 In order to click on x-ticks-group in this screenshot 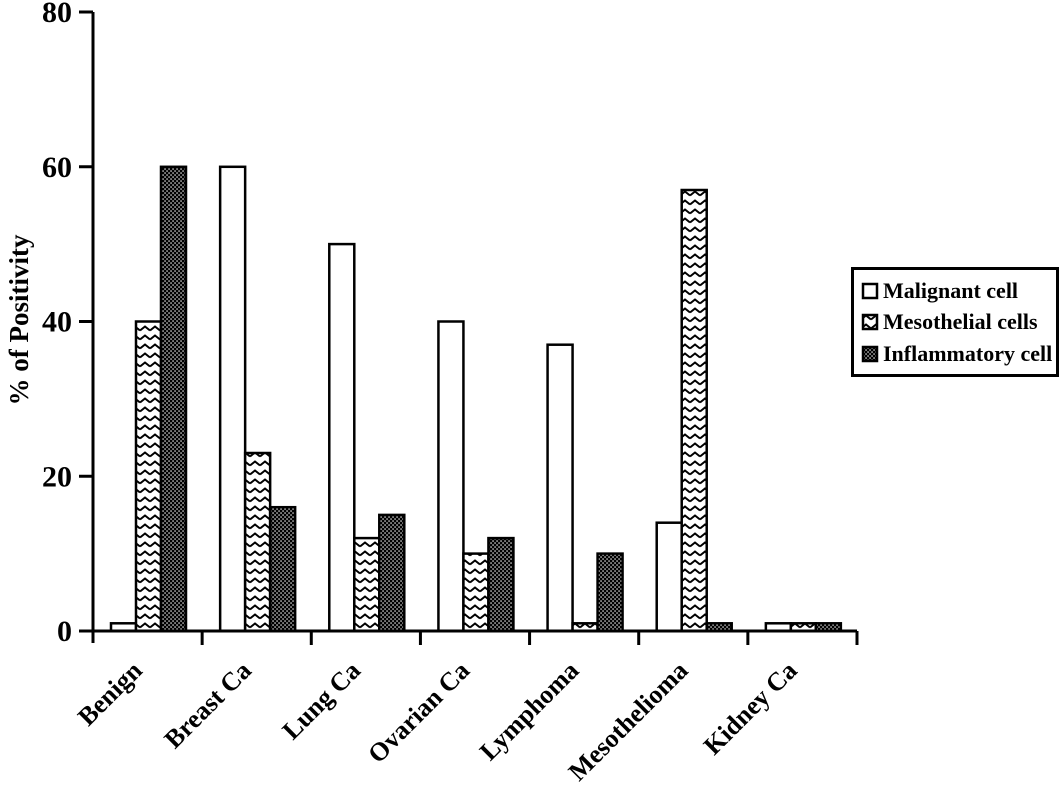, I will do `click(529, 638)`.